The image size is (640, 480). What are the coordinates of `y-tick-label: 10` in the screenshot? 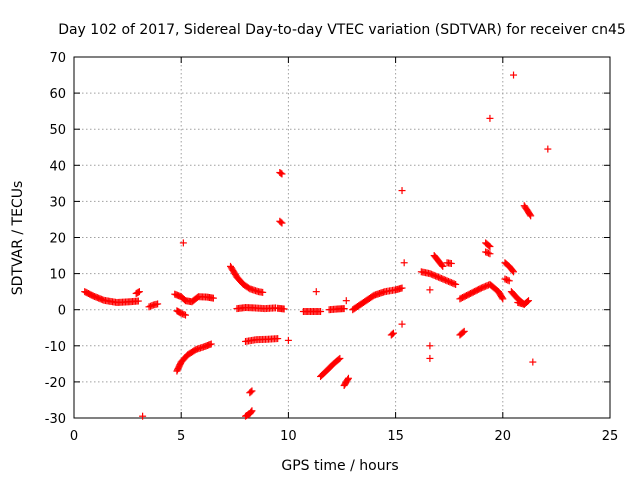 It's located at (57, 275).